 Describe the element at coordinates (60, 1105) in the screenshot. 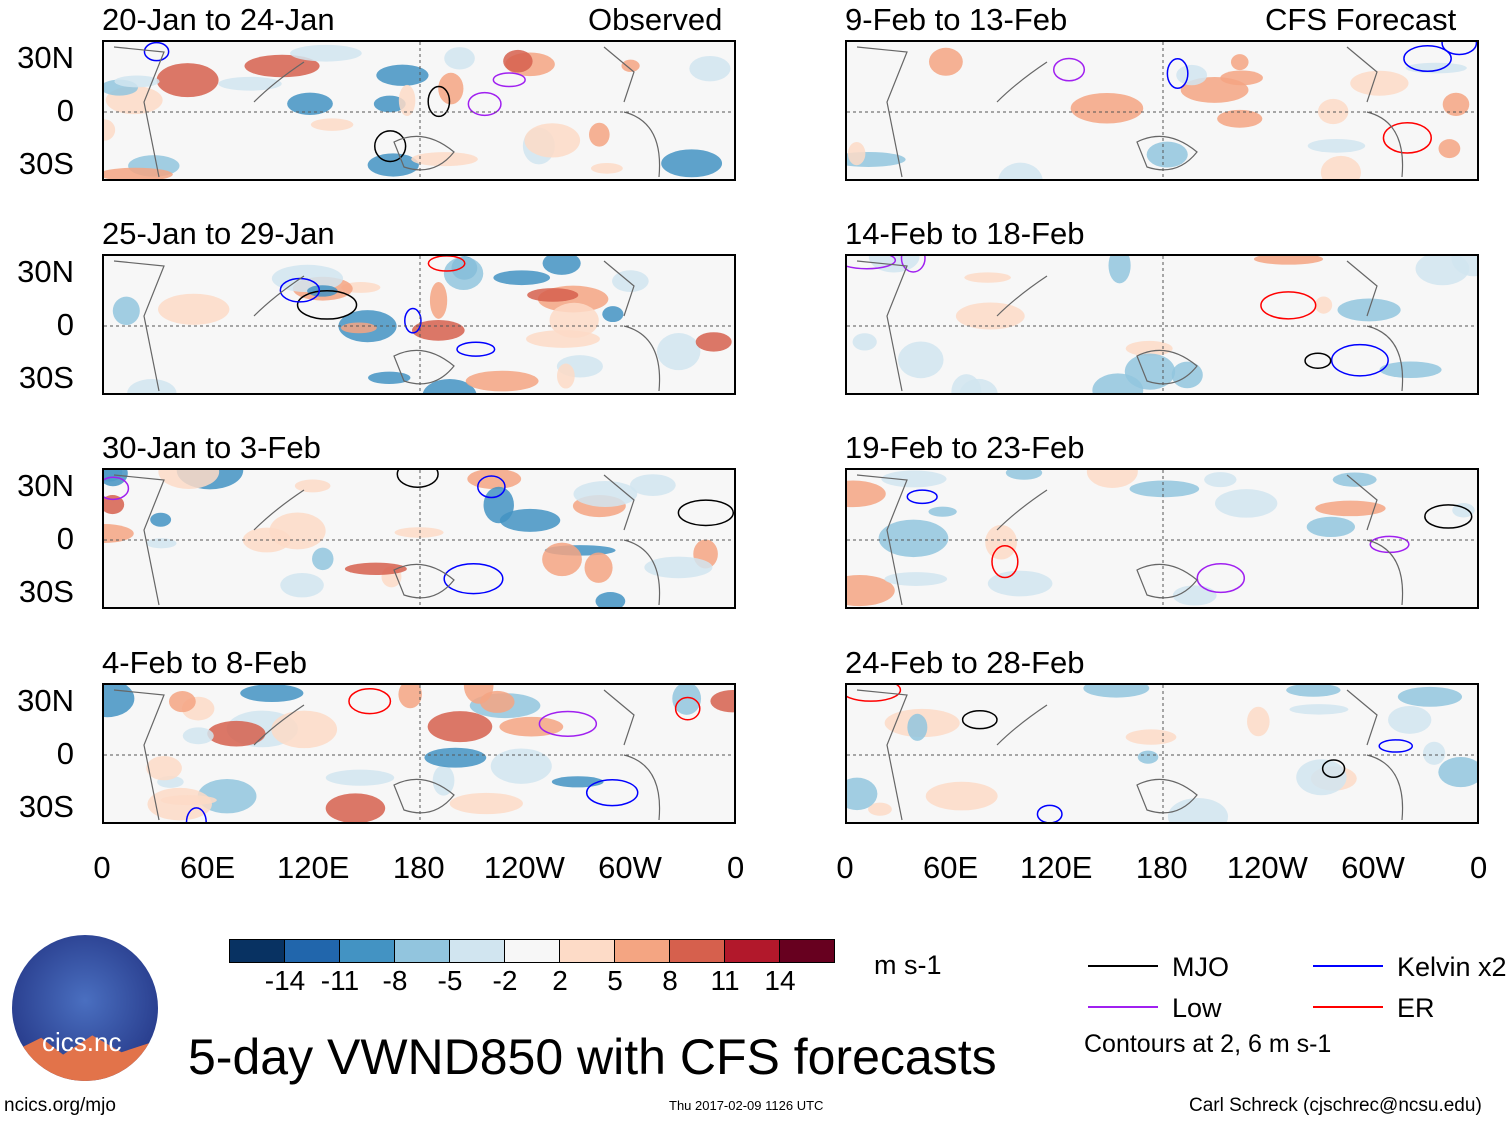

I see `site-link: ncics.org/mjo` at that location.